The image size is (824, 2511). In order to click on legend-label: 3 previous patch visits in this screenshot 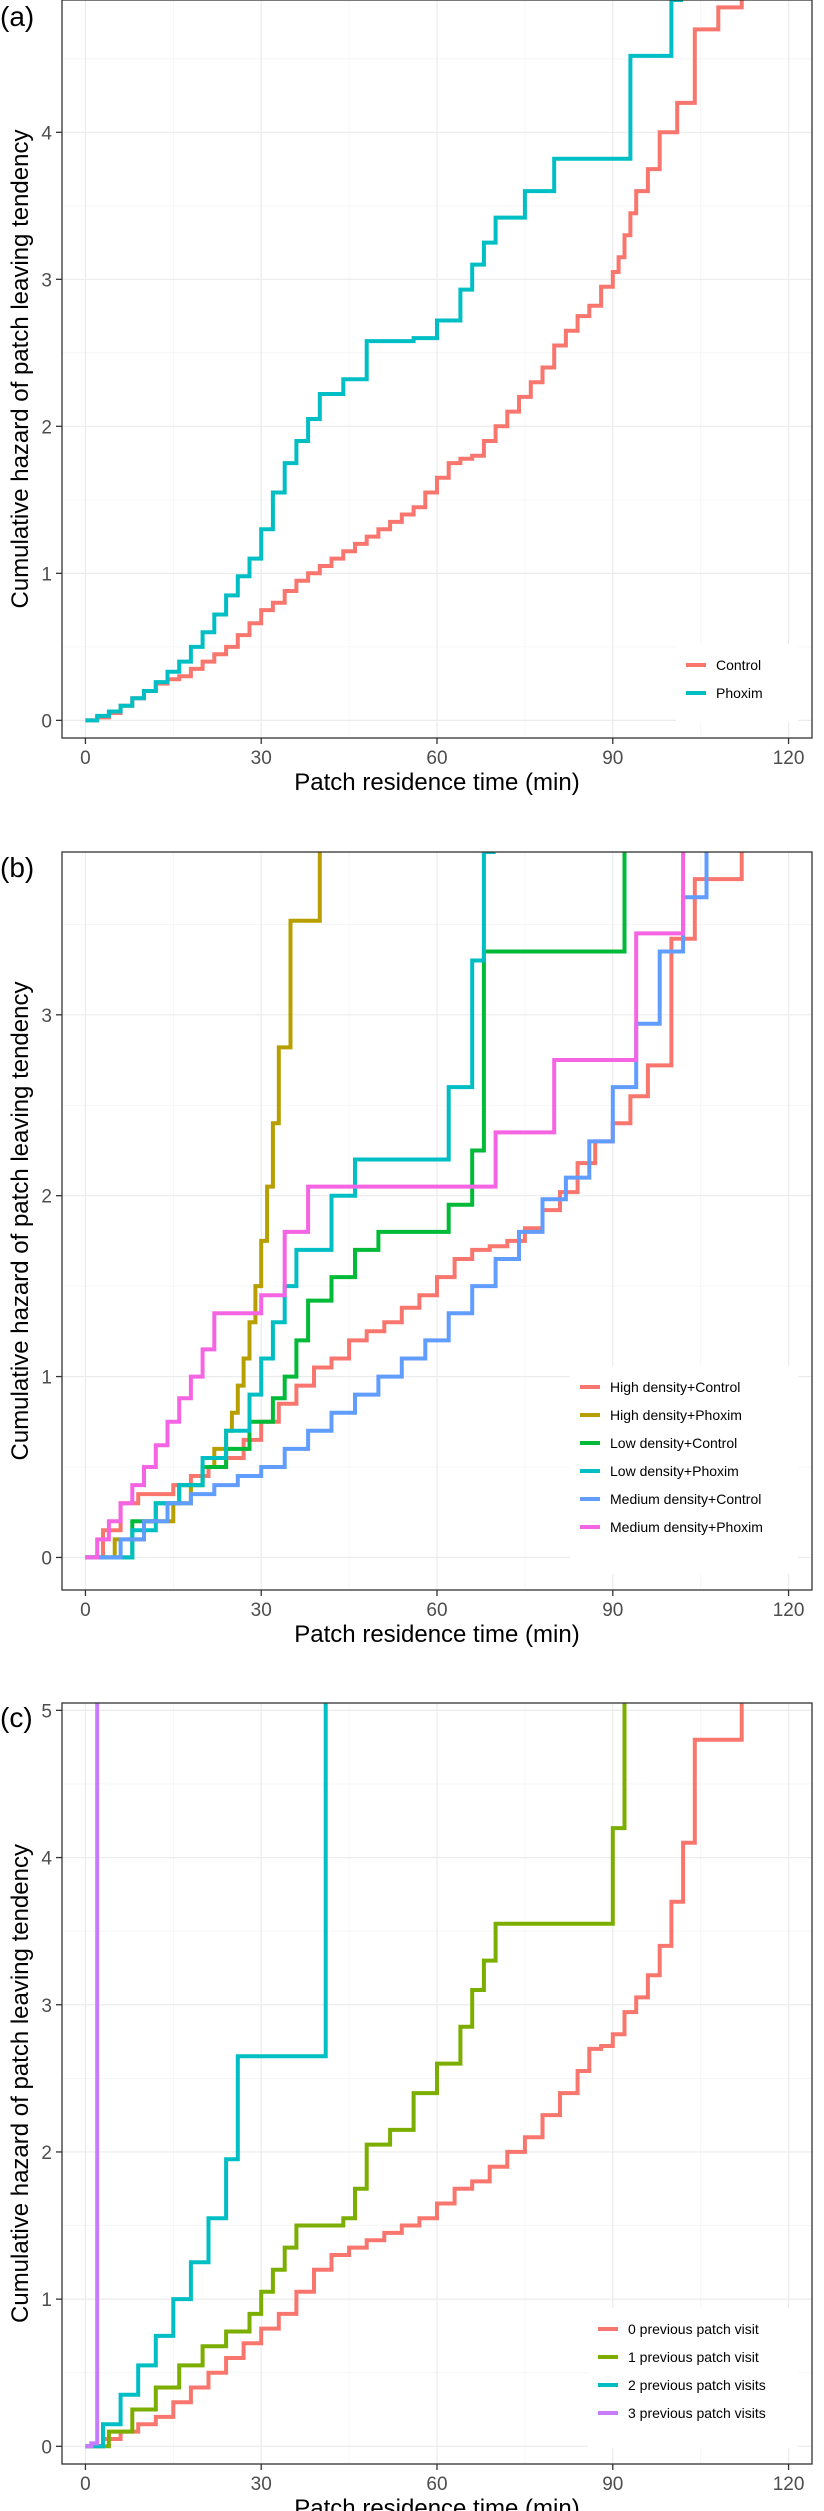, I will do `click(697, 2413)`.